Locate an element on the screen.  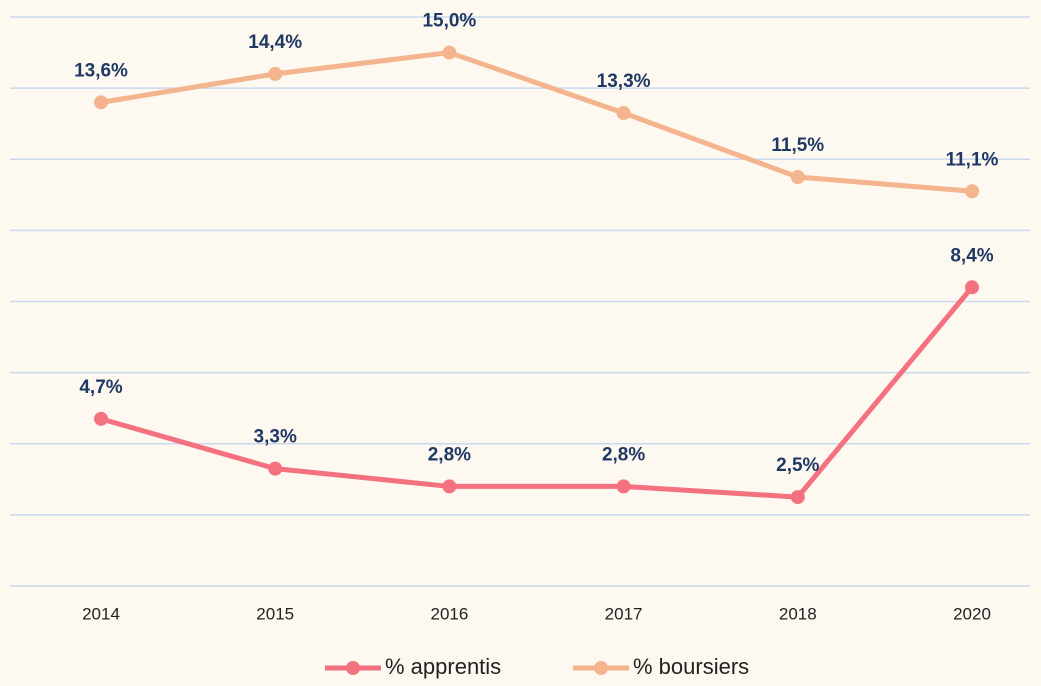
data-label: 4,7% is located at coordinates (100, 387).